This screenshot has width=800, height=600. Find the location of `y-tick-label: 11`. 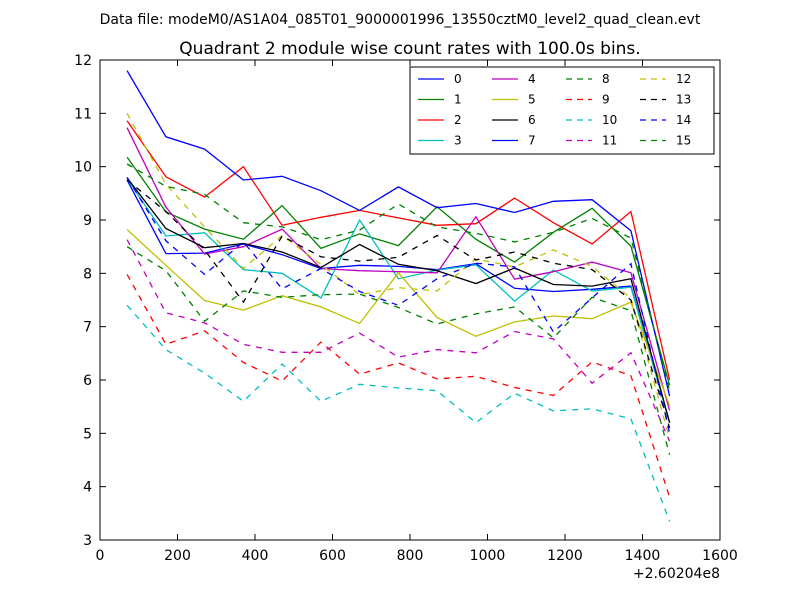

y-tick-label: 11 is located at coordinates (83, 114).